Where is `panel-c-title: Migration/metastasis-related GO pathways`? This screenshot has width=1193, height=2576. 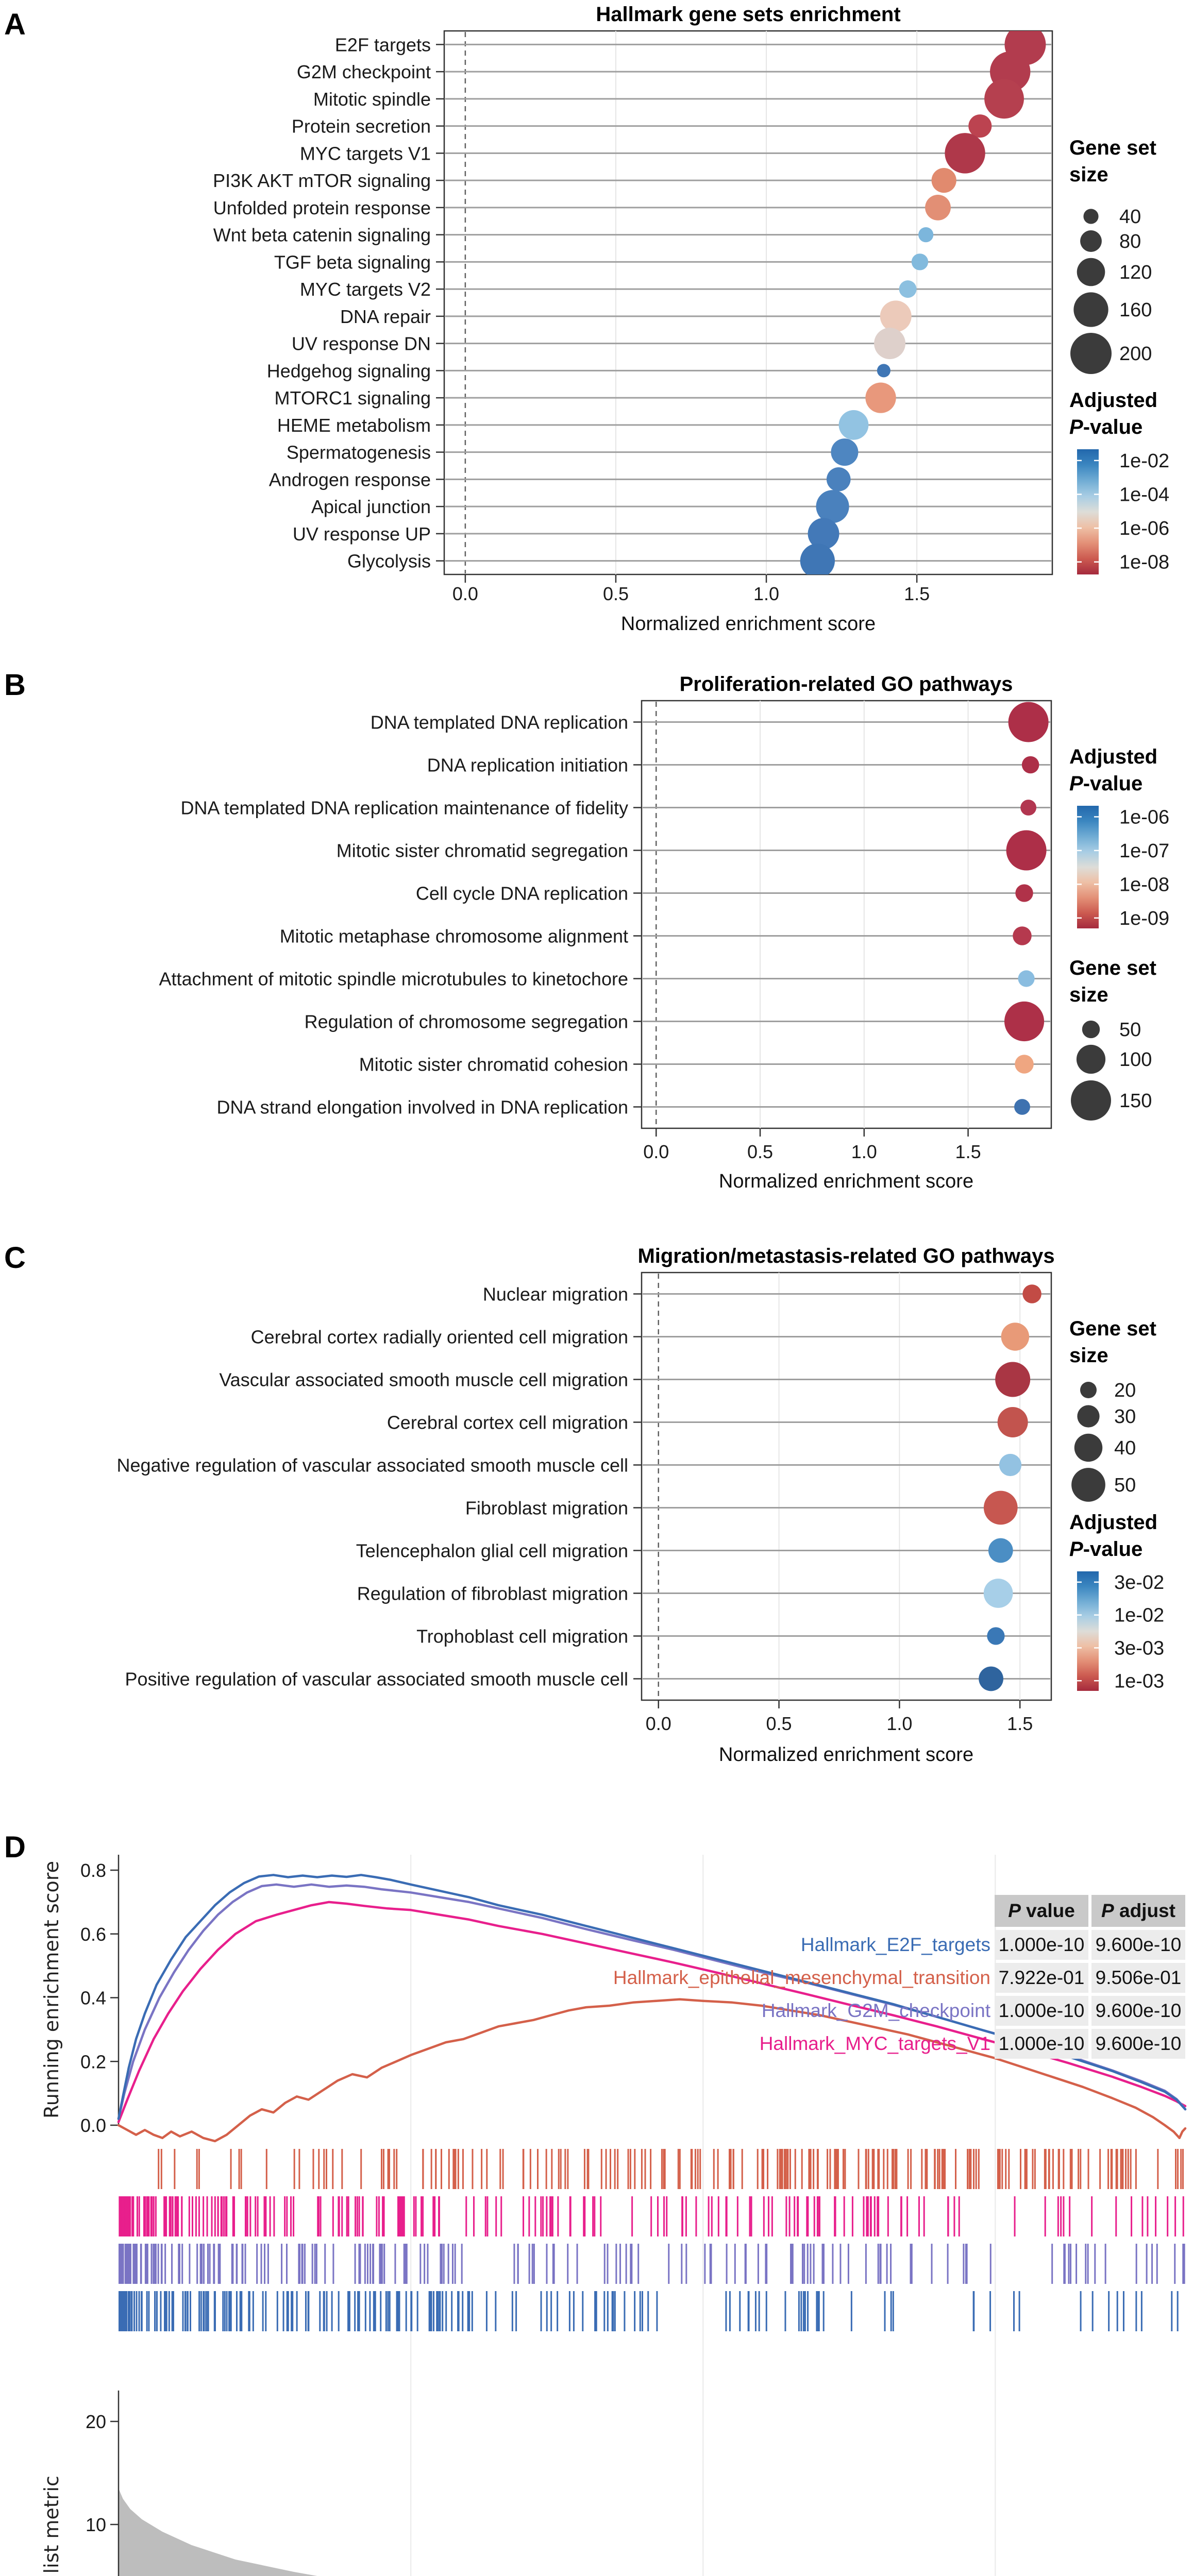 panel-c-title: Migration/metastasis-related GO pathways is located at coordinates (846, 1256).